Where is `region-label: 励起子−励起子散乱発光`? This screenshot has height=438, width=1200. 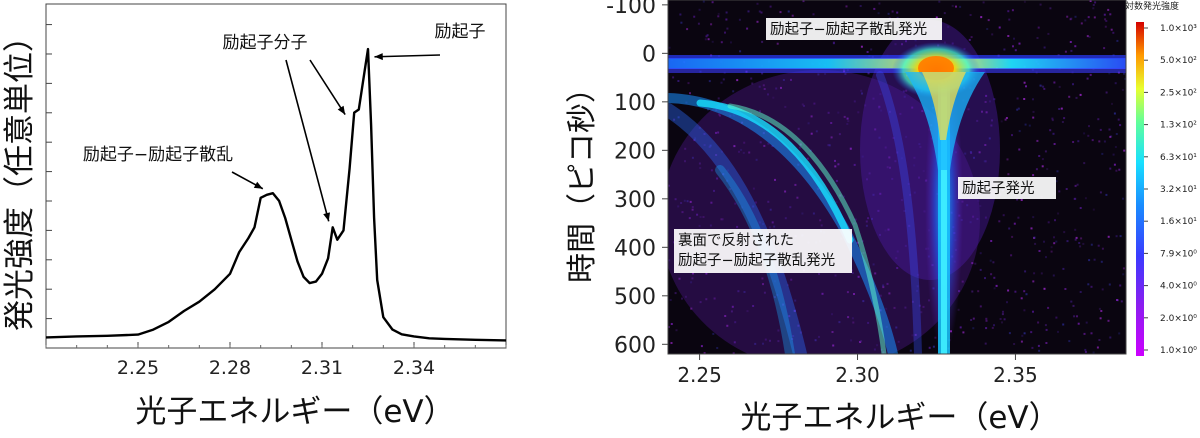
region-label: 励起子−励起子散乱発光 is located at coordinates (848, 29).